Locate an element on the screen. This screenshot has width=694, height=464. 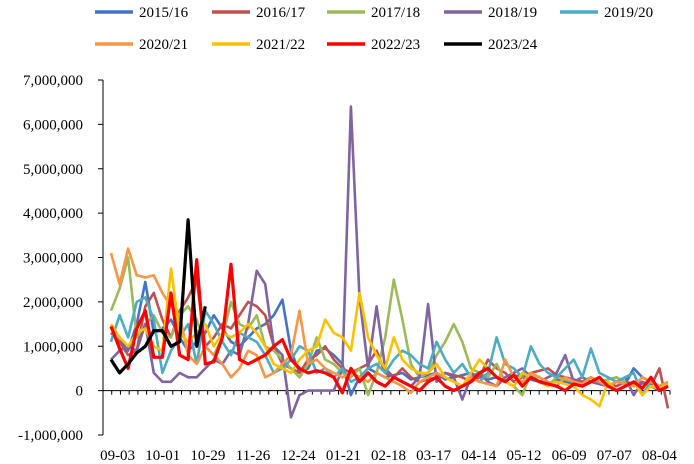
legend-label: 2017/18 is located at coordinates (395, 13).